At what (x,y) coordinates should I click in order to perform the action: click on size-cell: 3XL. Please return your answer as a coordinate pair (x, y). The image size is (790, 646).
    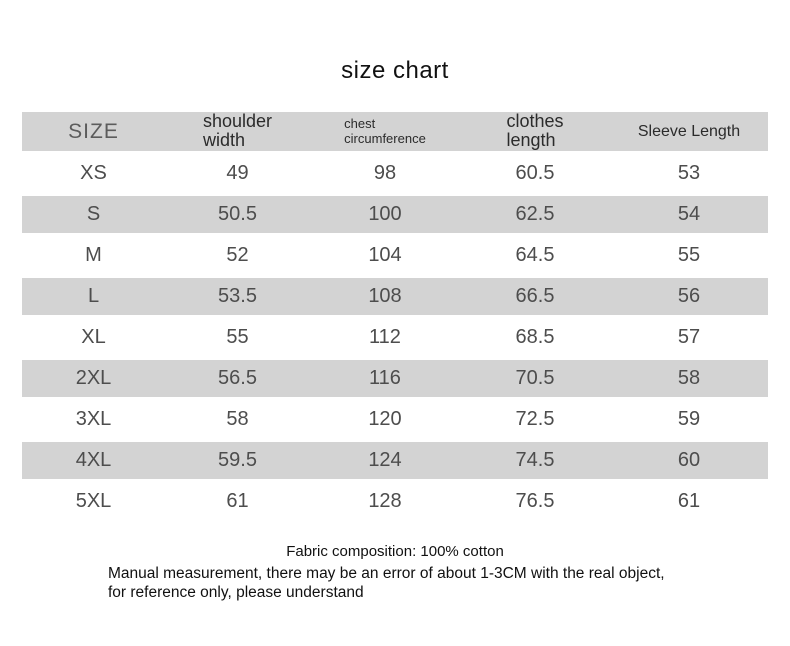
    Looking at the image, I should click on (93, 420).